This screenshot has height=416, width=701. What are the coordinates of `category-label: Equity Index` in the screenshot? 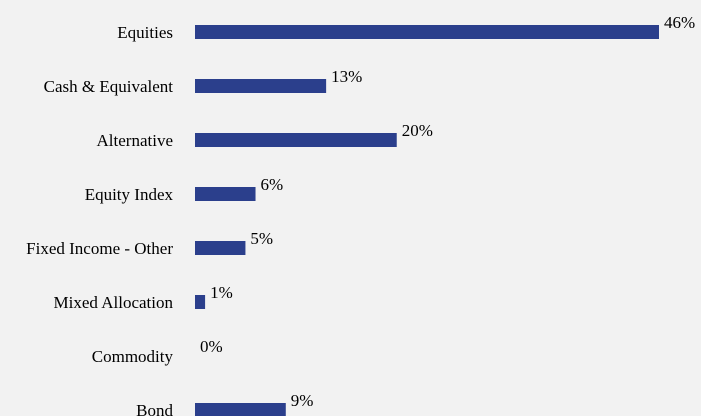 It's located at (129, 194).